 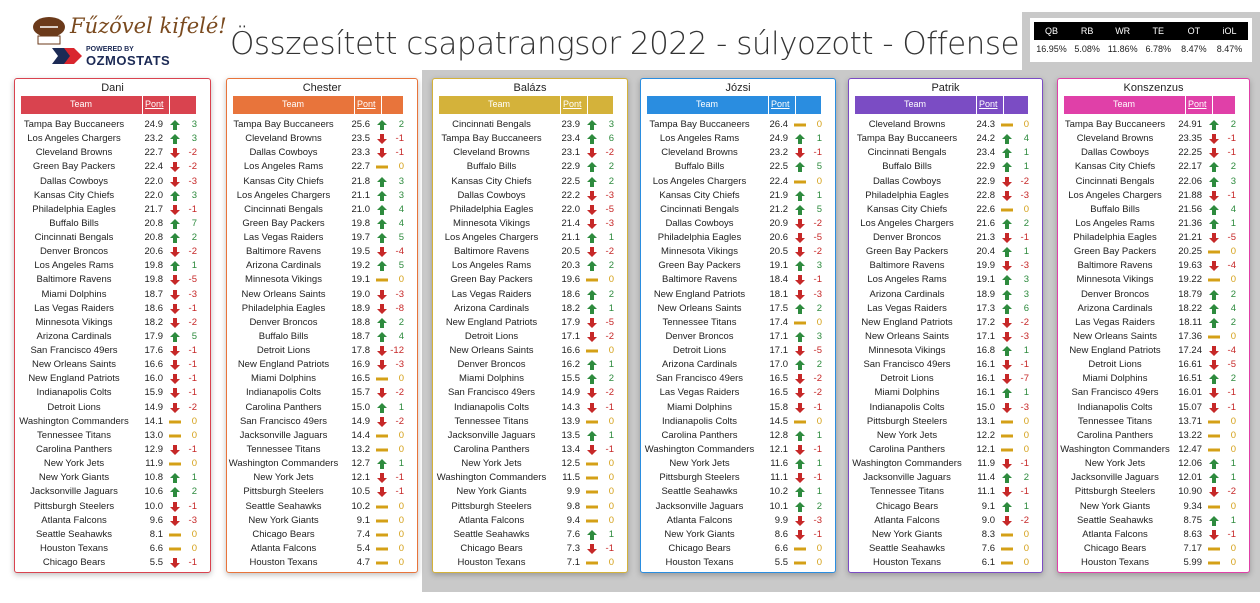 I want to click on change-value: 6, so click(x=611, y=139).